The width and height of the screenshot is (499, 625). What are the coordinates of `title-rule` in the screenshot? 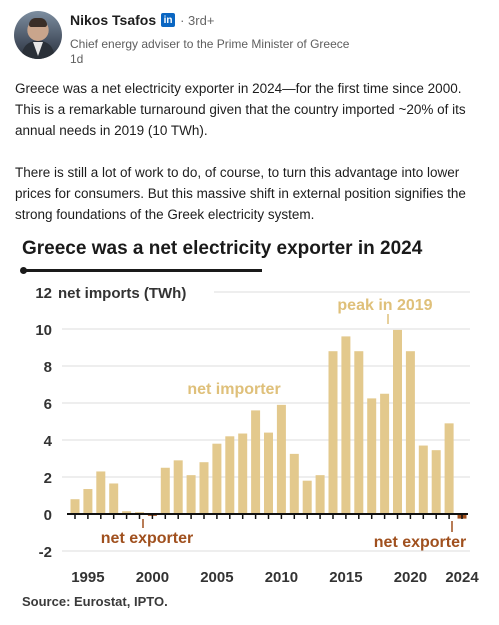 It's located at (141, 270).